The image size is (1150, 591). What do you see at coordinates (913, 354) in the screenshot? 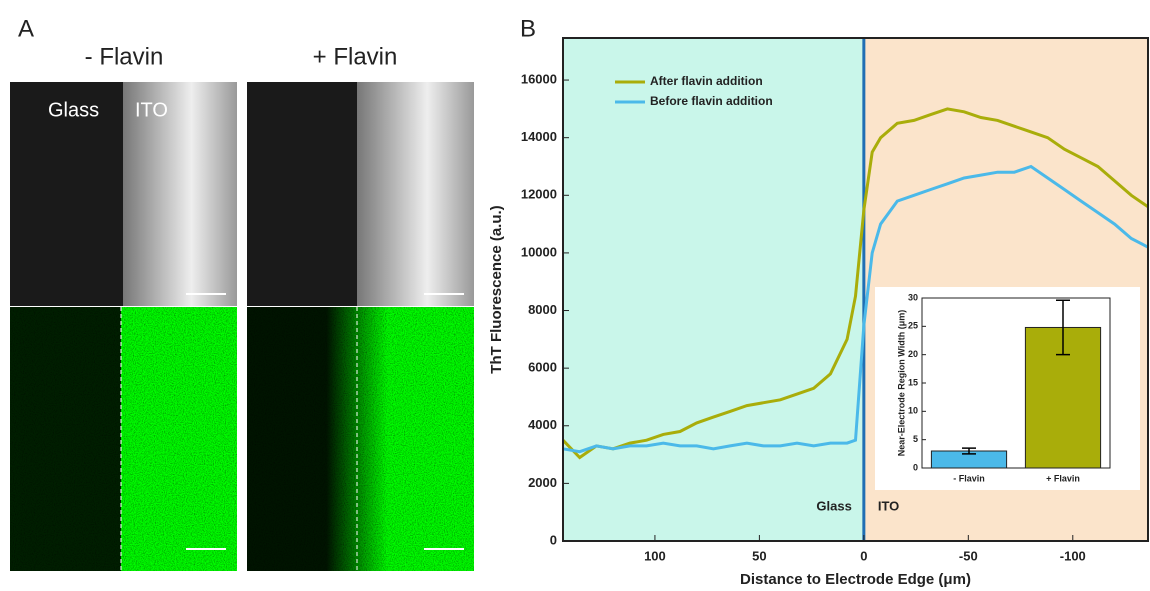
I see `y-tick-label: 20` at bounding box center [913, 354].